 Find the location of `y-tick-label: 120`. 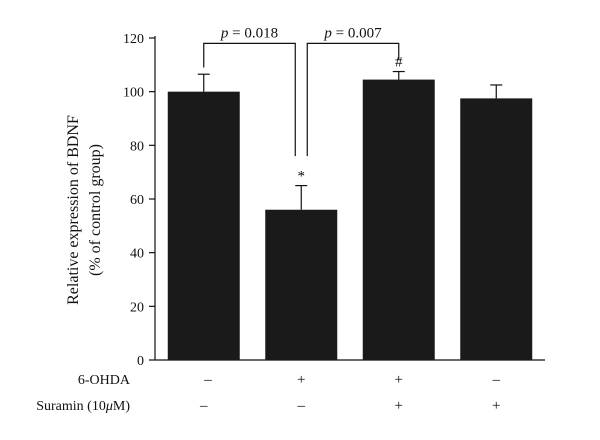

y-tick-label: 120 is located at coordinates (133, 39).